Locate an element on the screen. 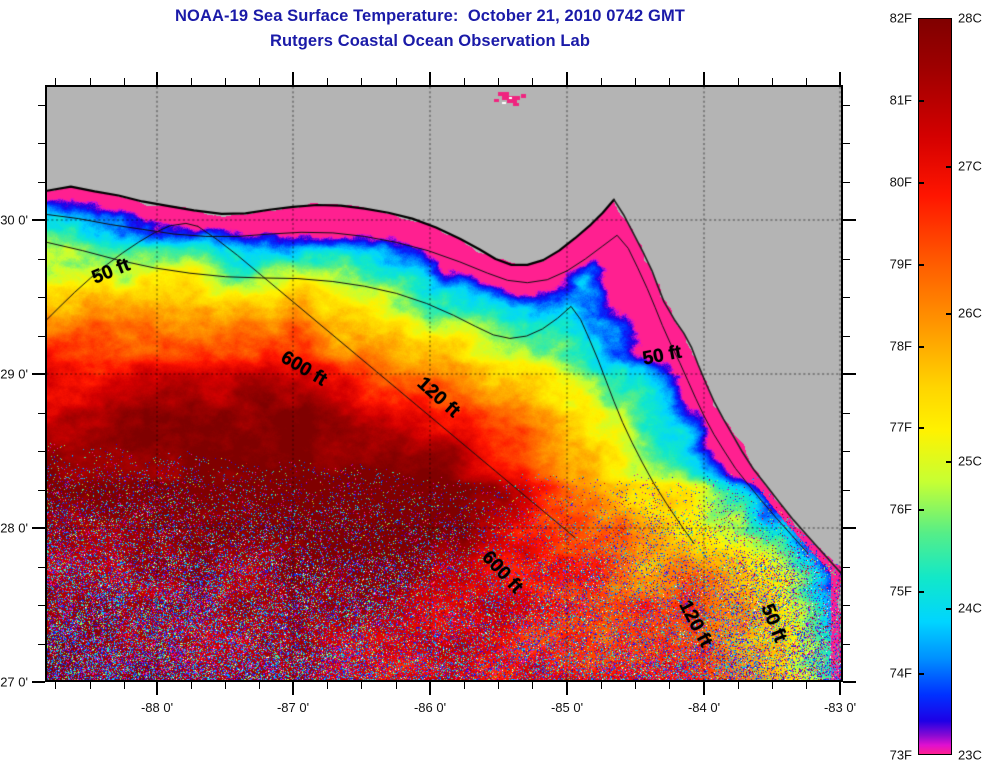 The image size is (992, 770). colorbar-fahrenheit-label: 74F is located at coordinates (900, 673).